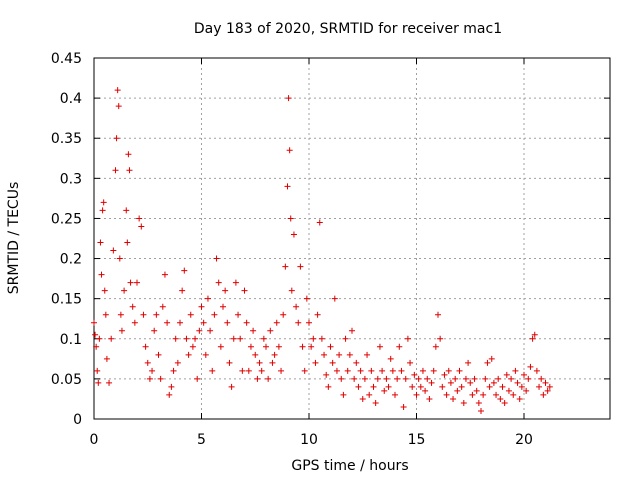 The image size is (640, 480). I want to click on x-axis-label: GPS time / hours, so click(349, 466).